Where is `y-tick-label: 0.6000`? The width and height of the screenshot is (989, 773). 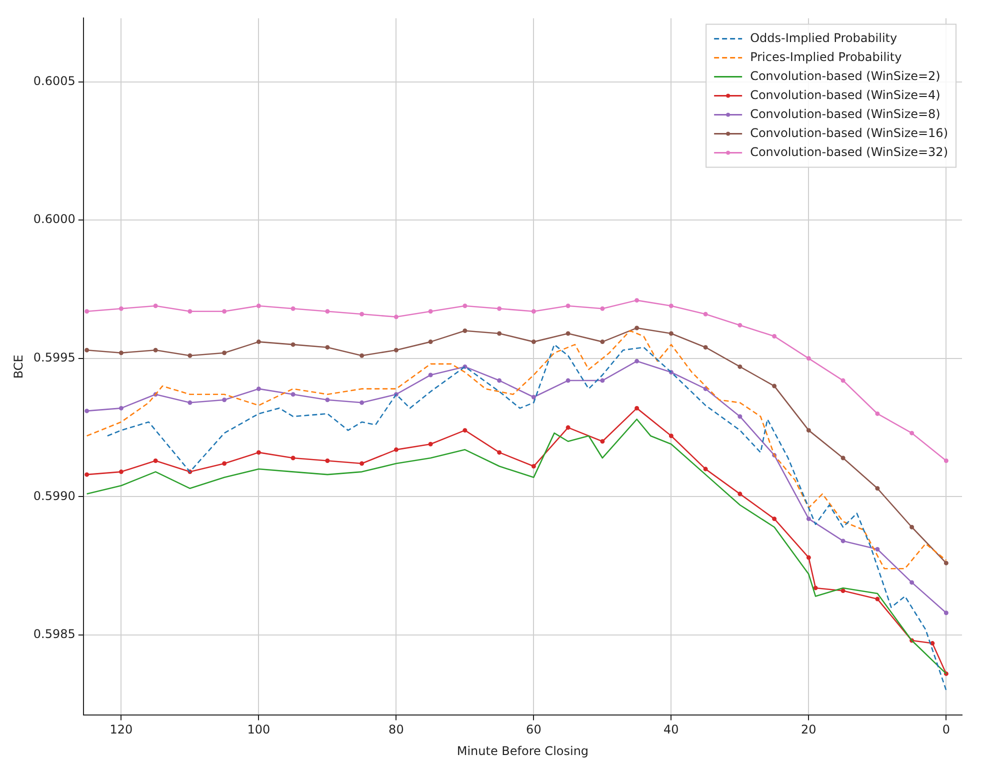
y-tick-label: 0.6000 is located at coordinates (54, 219).